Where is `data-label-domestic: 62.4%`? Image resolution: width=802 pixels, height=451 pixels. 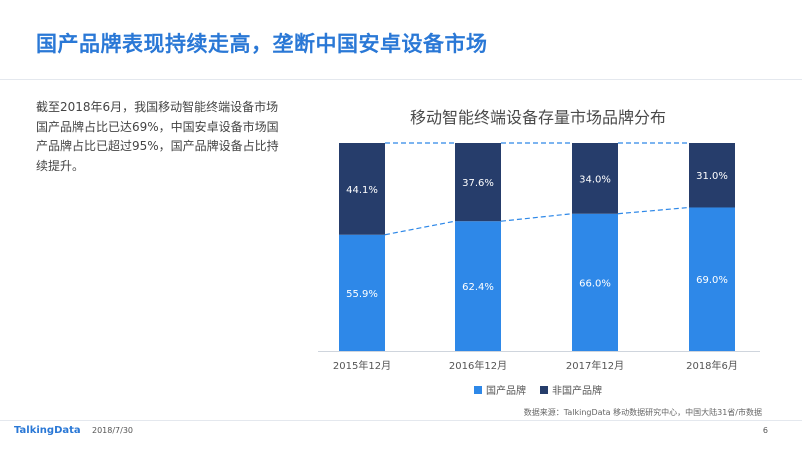
data-label-domestic: 62.4% is located at coordinates (478, 287).